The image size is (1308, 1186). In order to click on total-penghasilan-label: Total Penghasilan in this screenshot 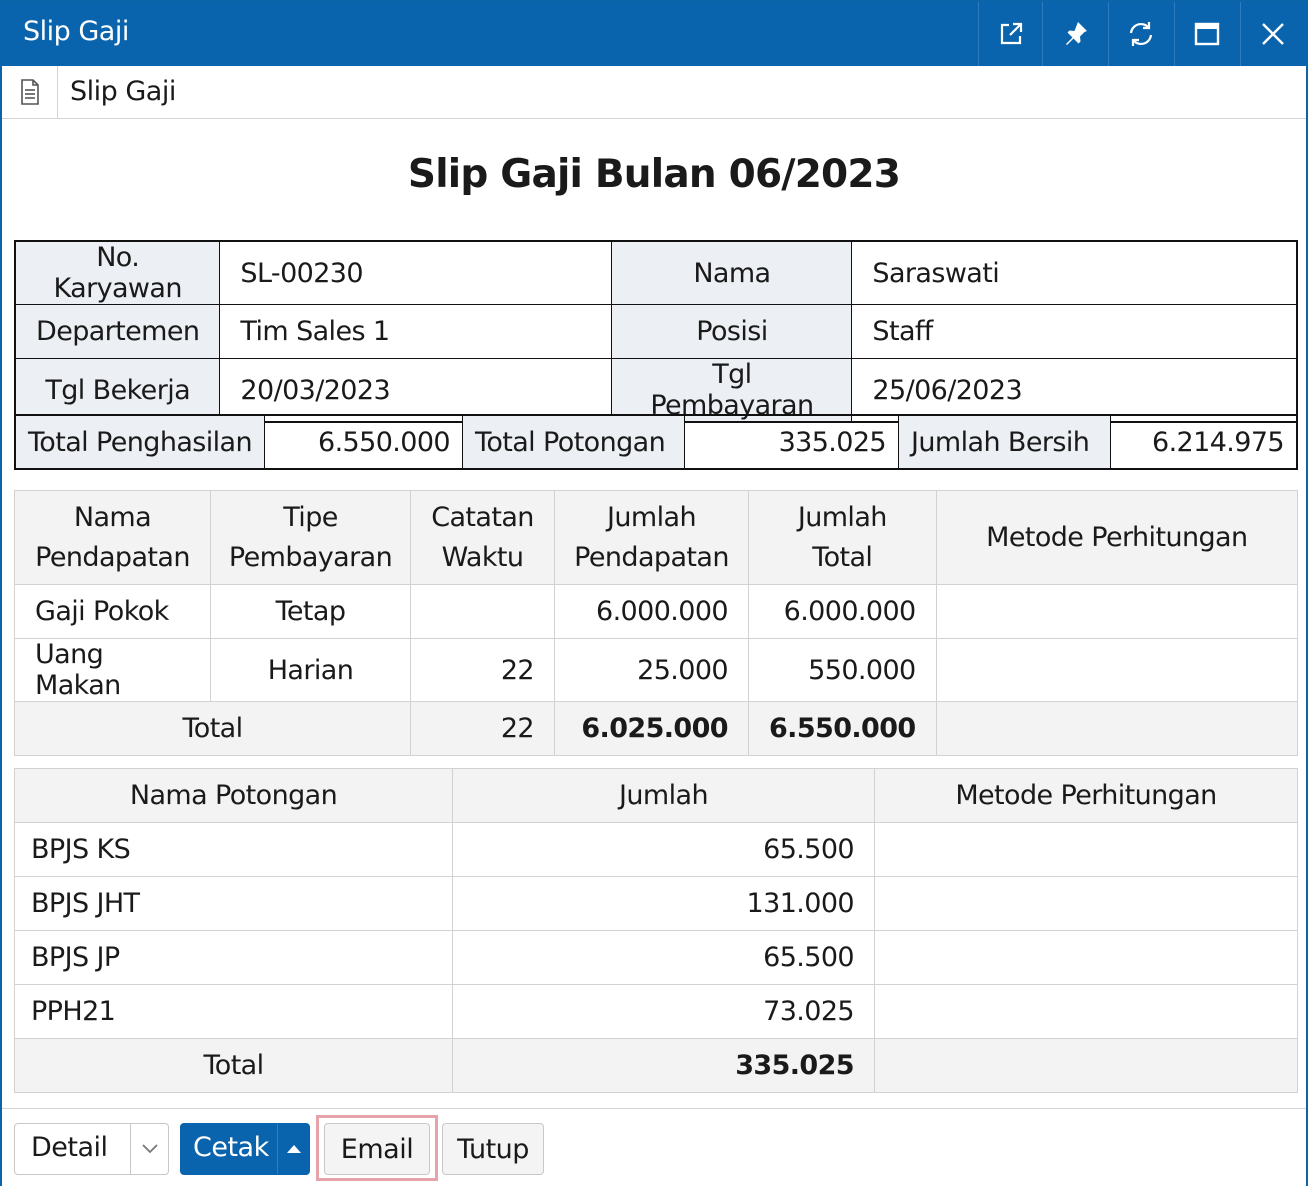, I will do `click(140, 442)`.